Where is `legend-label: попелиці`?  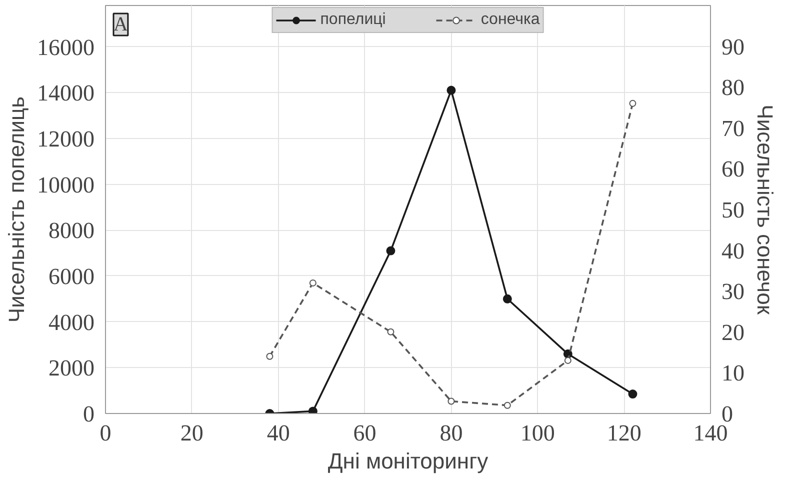
legend-label: попелиці is located at coordinates (353, 20).